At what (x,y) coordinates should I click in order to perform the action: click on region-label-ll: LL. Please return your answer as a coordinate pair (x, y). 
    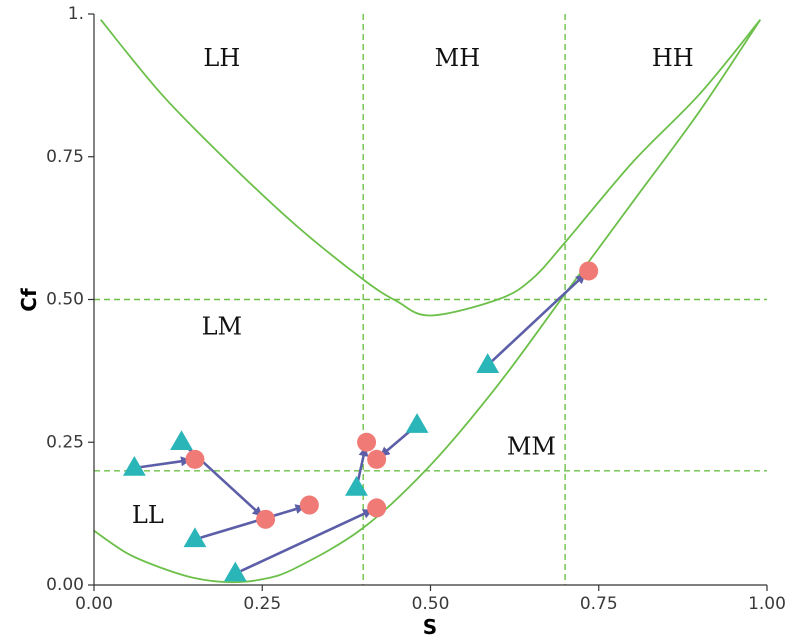
    Looking at the image, I should click on (148, 515).